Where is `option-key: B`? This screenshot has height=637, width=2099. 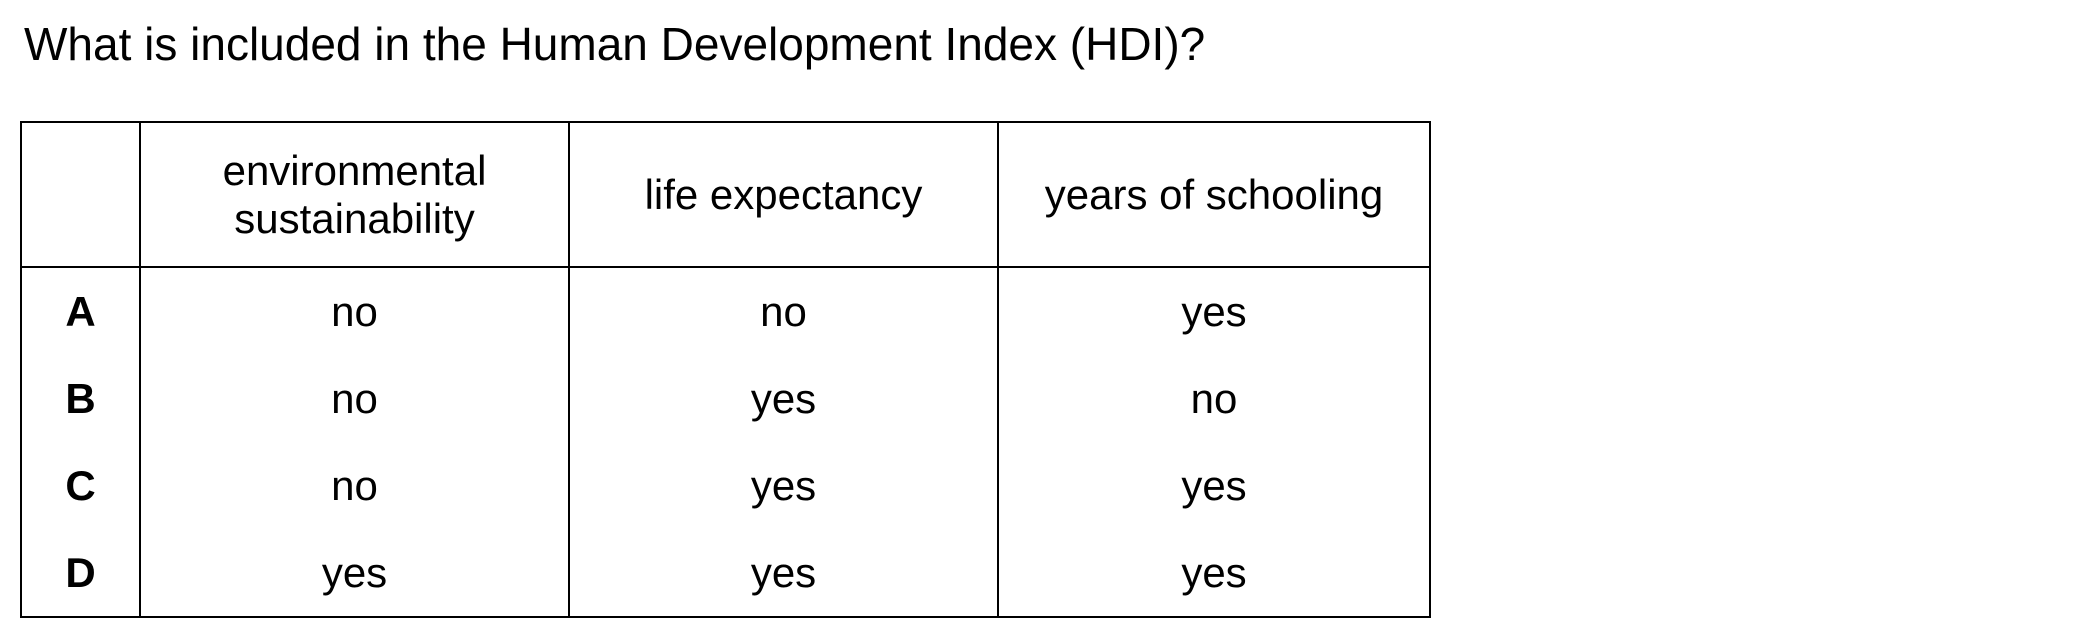
option-key: B is located at coordinates (80, 398).